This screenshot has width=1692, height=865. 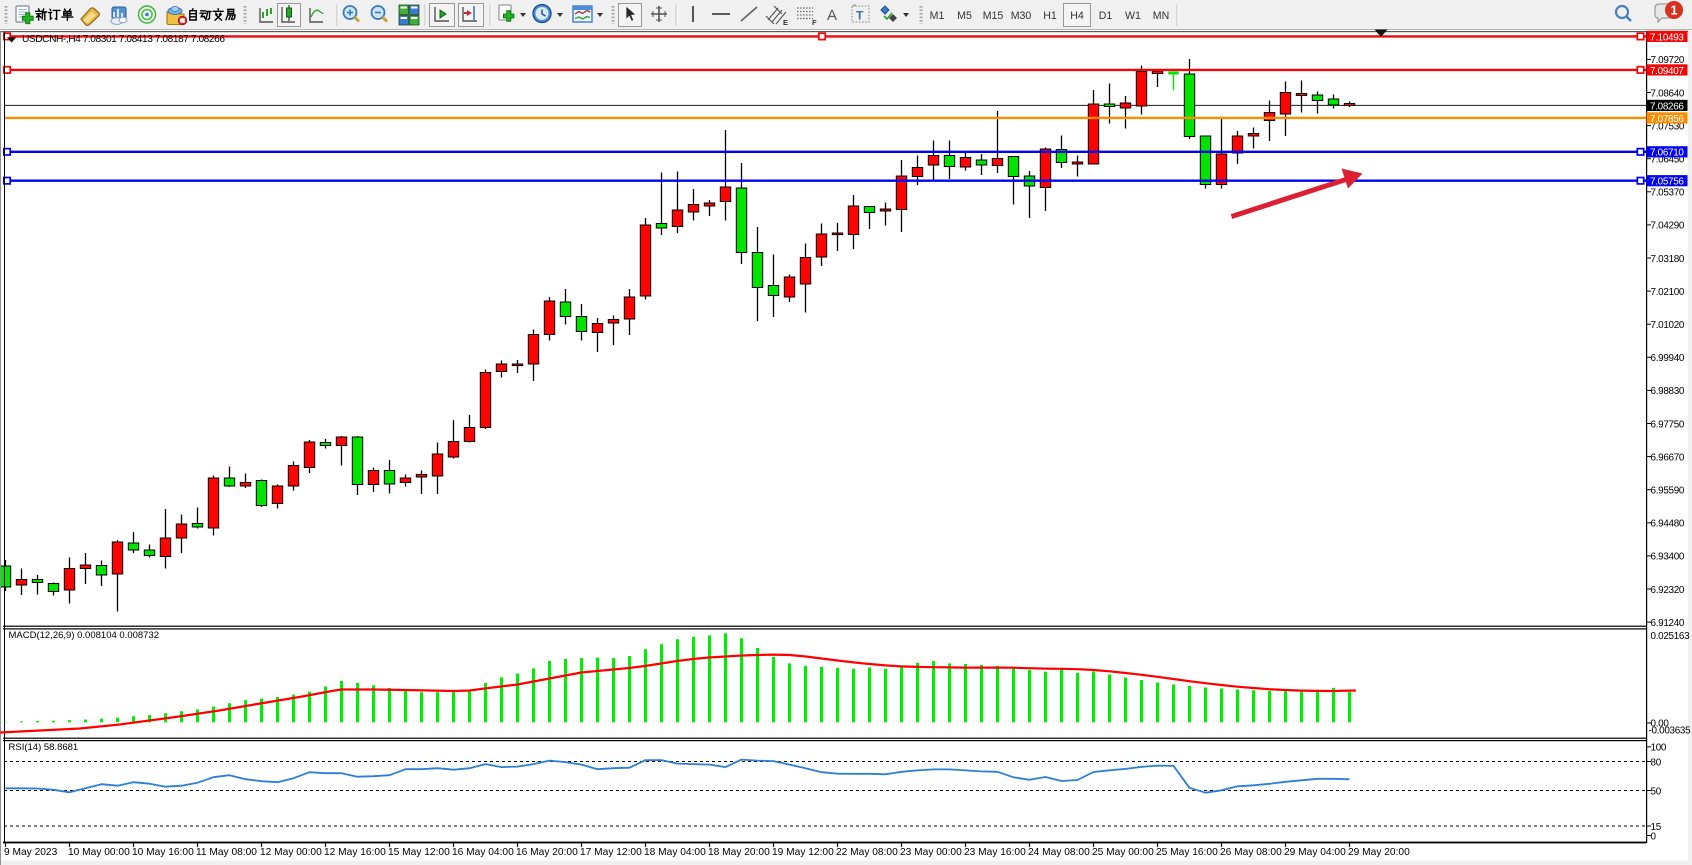 What do you see at coordinates (1660, 724) in the screenshot?
I see `svg-text: 0.00` at bounding box center [1660, 724].